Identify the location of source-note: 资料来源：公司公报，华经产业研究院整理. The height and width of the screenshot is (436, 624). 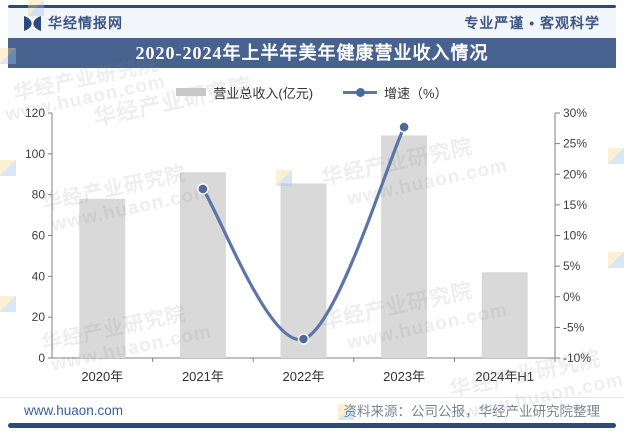
(472, 411).